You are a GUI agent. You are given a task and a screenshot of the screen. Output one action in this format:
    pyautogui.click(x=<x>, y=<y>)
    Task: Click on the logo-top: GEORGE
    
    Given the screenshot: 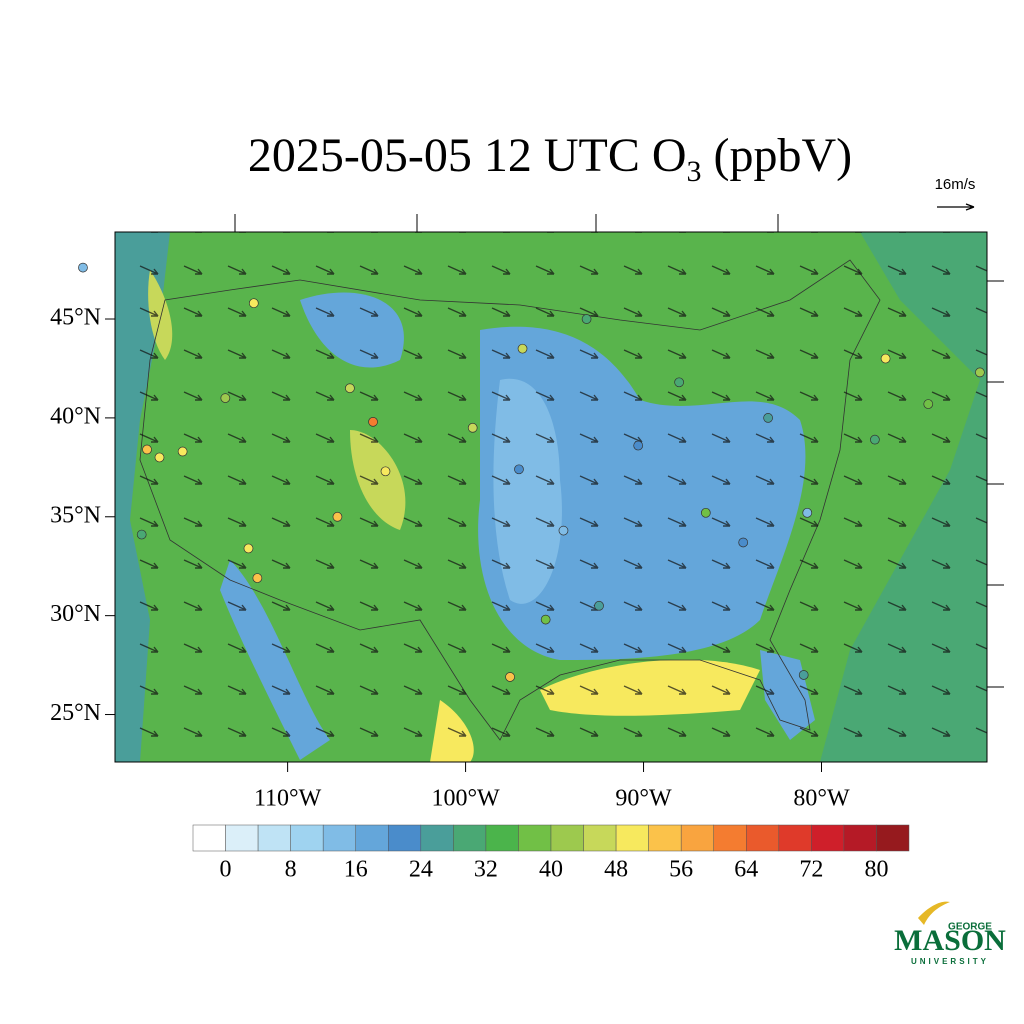 What is the action you would take?
    pyautogui.click(x=970, y=927)
    